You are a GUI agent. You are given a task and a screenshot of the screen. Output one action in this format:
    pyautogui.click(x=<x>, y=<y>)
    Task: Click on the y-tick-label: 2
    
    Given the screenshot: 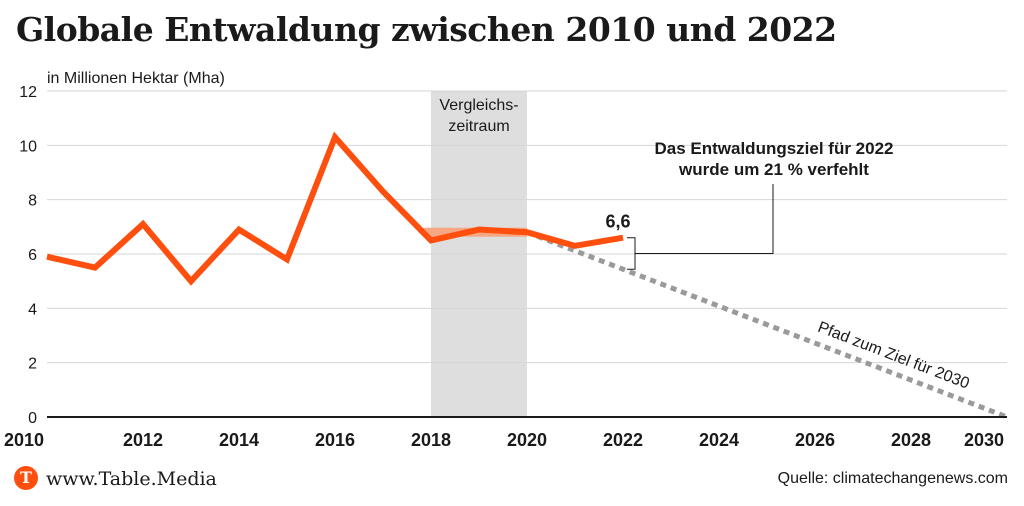 What is the action you would take?
    pyautogui.click(x=32, y=364)
    